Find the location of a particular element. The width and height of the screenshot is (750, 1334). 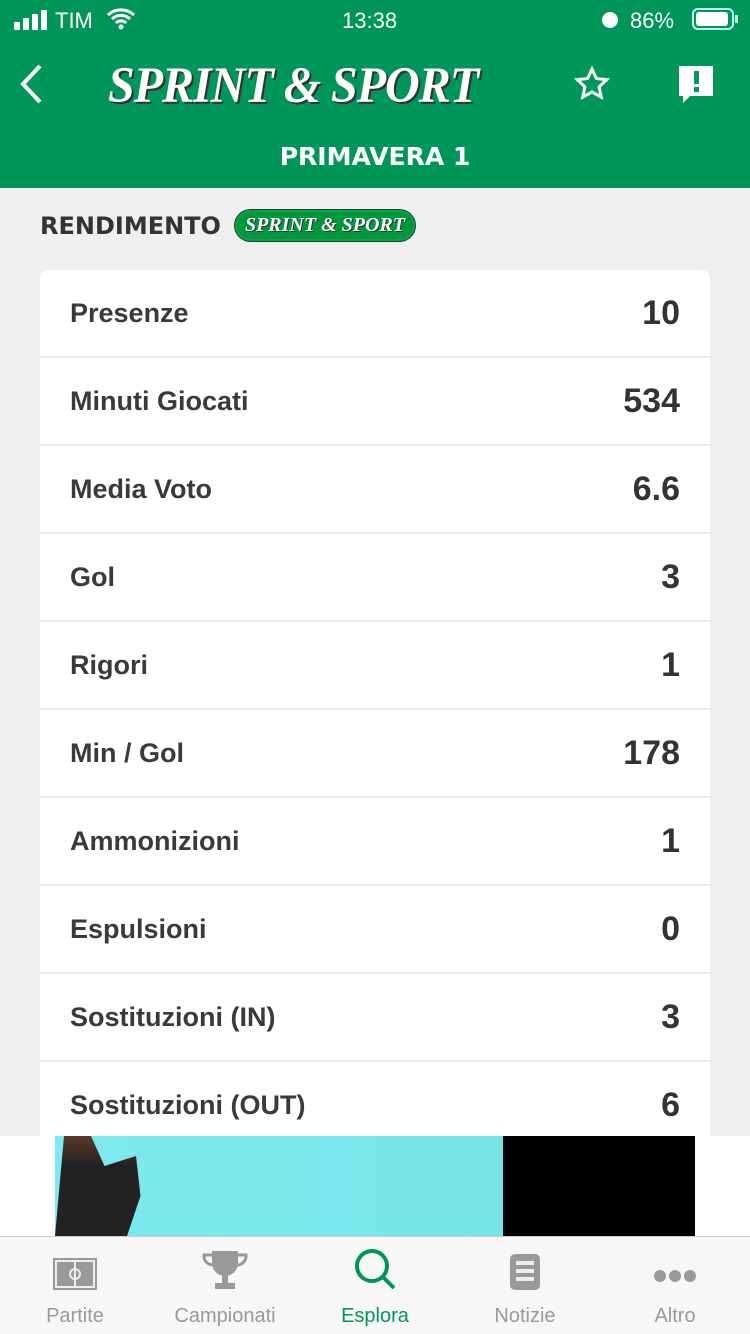

back-button is located at coordinates (31, 86).